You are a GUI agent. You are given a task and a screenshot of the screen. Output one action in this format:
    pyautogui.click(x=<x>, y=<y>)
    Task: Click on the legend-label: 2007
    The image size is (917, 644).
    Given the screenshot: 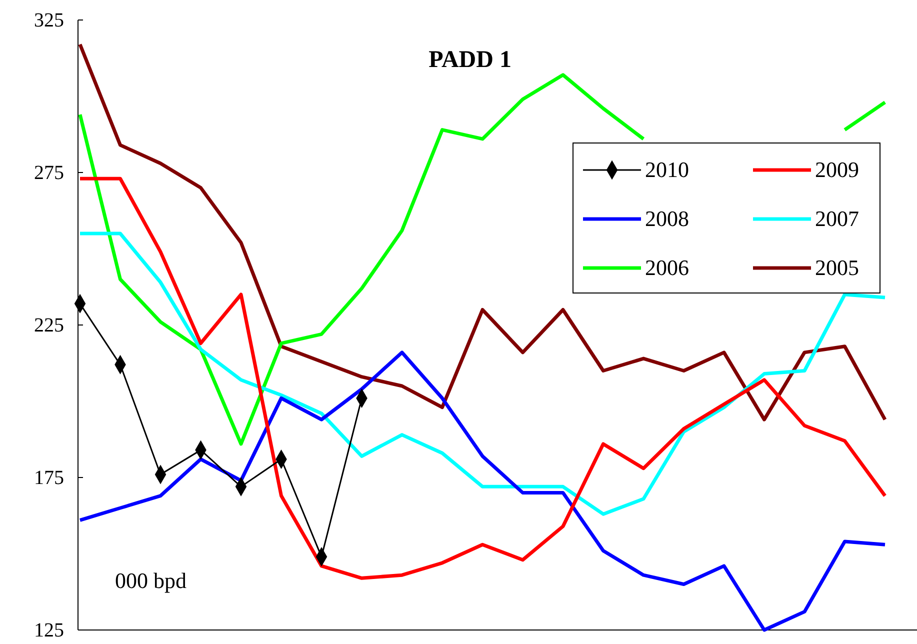 What is the action you would take?
    pyautogui.click(x=837, y=218)
    